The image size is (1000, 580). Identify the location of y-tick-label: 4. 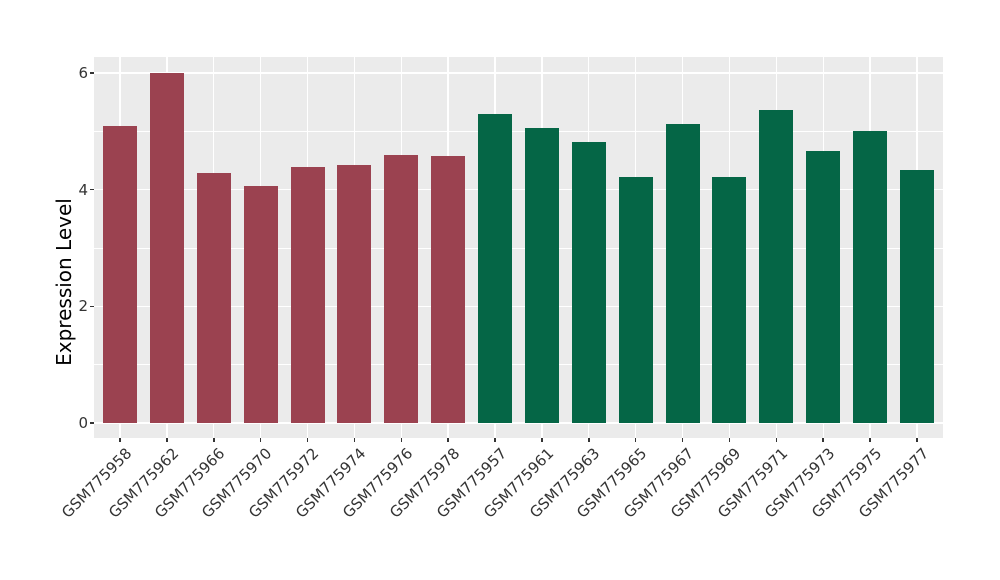
(83, 189).